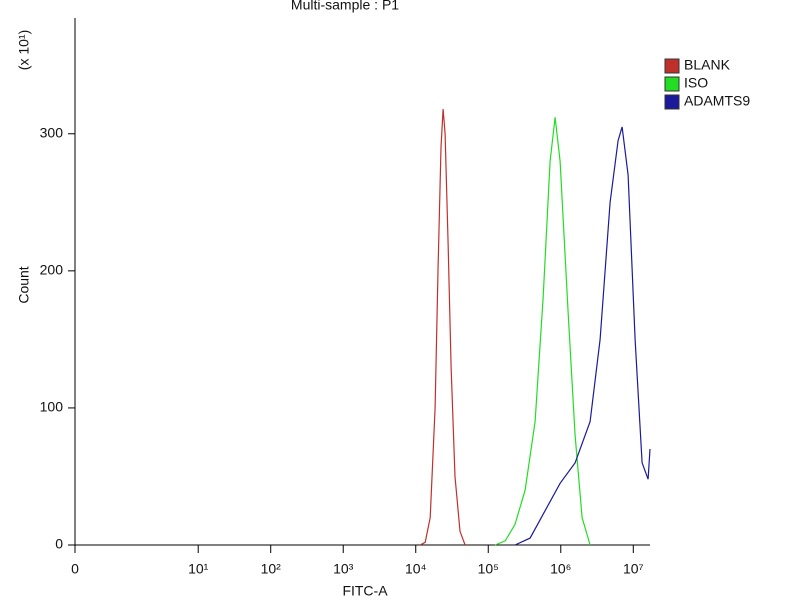 The image size is (800, 600). I want to click on y-tick-label: 100, so click(52, 407).